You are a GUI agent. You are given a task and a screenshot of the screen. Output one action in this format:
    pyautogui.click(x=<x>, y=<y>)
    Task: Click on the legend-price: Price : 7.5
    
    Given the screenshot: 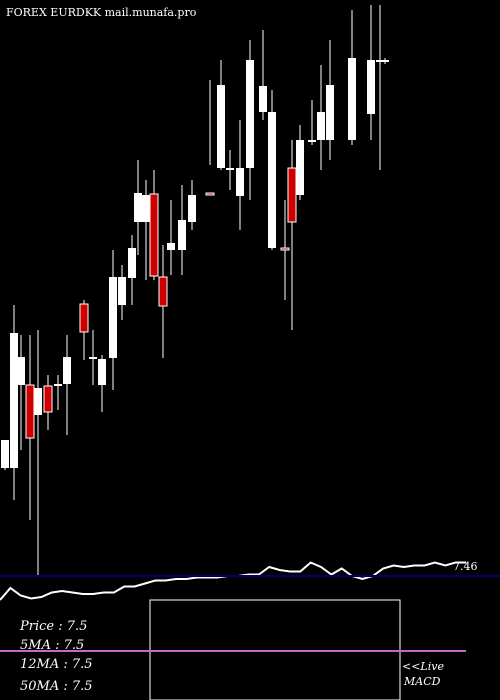 What is the action you would take?
    pyautogui.click(x=53, y=626)
    